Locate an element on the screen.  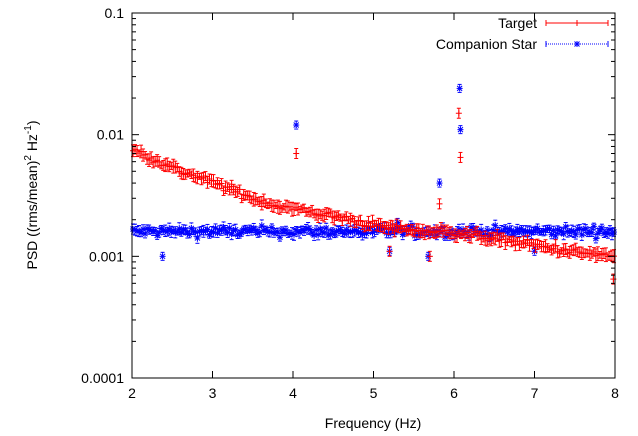
legend-swatch-companion-star is located at coordinates (577, 44).